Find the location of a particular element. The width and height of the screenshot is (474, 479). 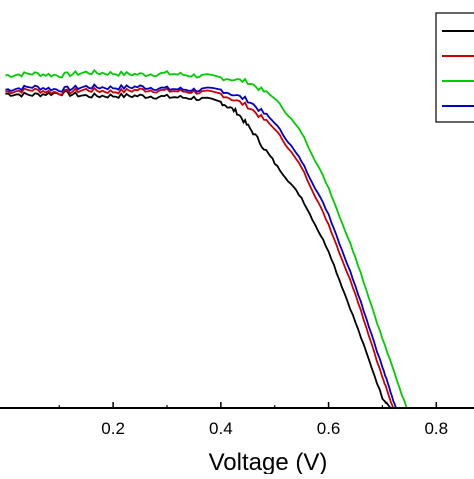

x-tick-label: 0.4 is located at coordinates (221, 428).